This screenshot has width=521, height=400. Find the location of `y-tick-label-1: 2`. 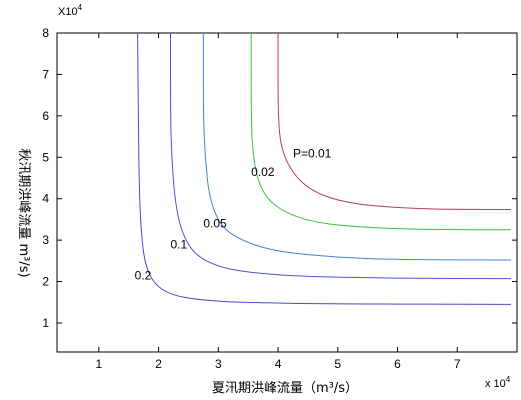

y-tick-label-1: 2 is located at coordinates (45, 282).